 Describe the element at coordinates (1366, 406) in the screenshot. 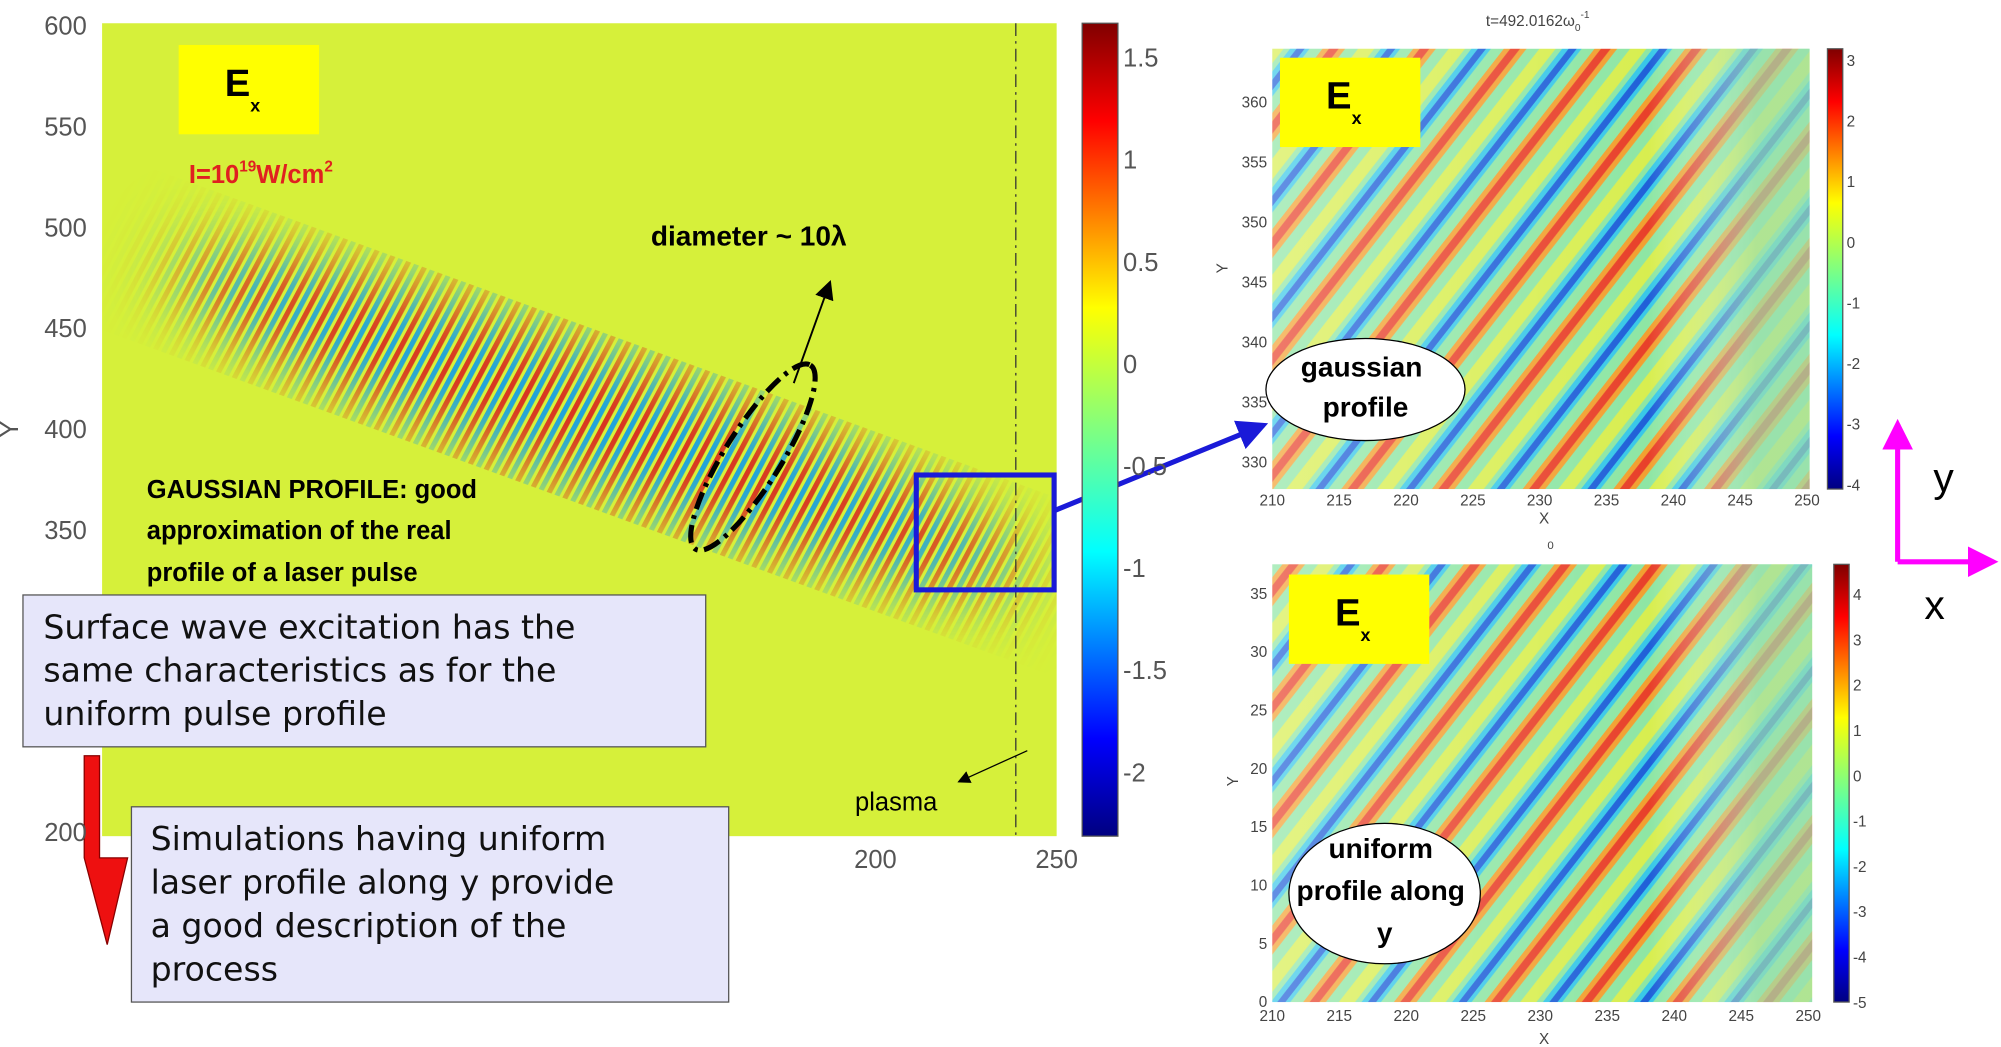

I see `bubble-line: profile` at that location.